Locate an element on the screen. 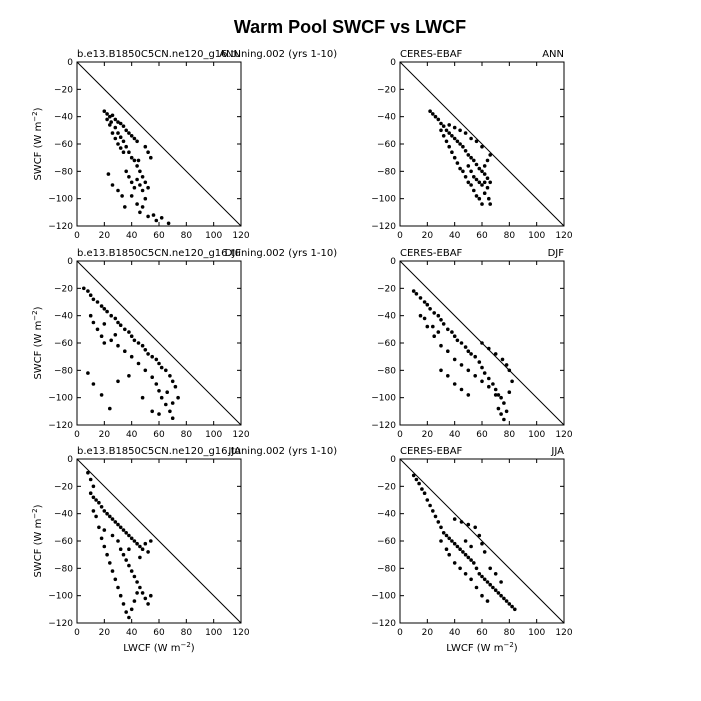 Image resolution: width=701 pixels, height=701 pixels. y-axis-label-close: ) is located at coordinates (38, 506).